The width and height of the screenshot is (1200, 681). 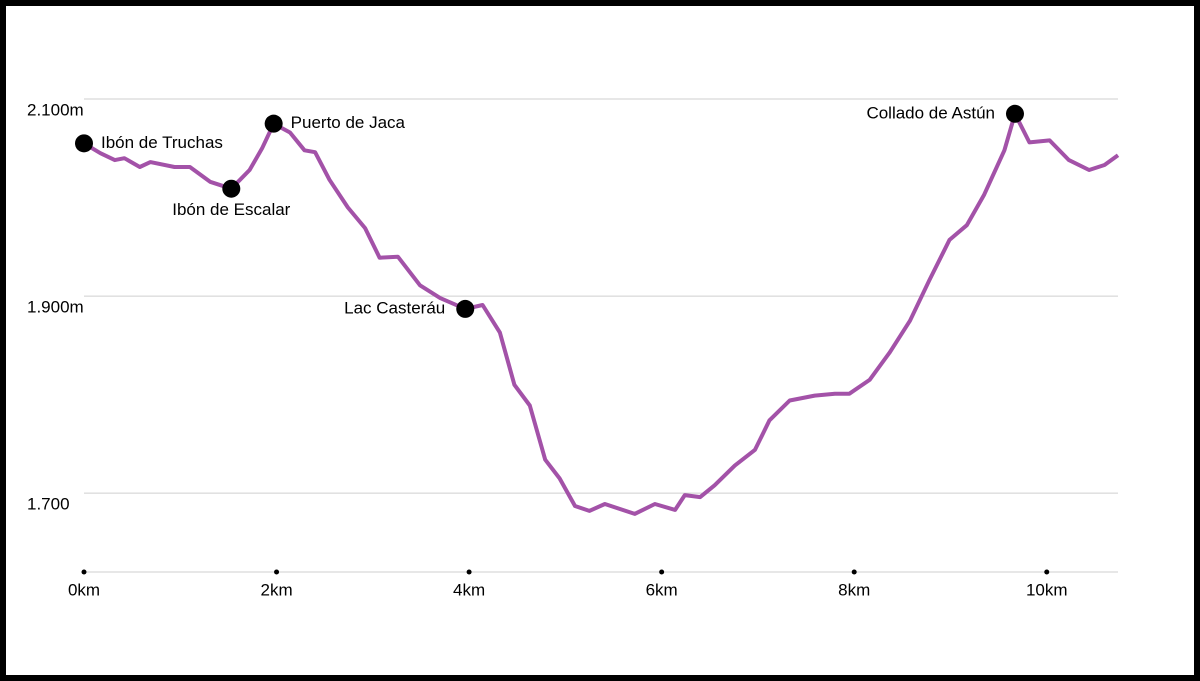 What do you see at coordinates (276, 589) in the screenshot?
I see `x-tick-label: 2km` at bounding box center [276, 589].